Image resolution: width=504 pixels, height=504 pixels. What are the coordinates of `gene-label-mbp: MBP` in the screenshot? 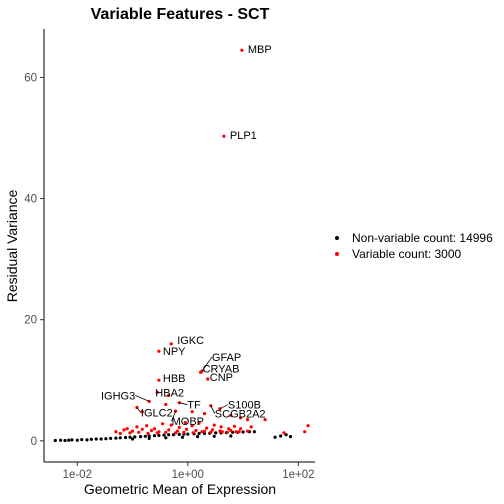 It's located at (260, 50).